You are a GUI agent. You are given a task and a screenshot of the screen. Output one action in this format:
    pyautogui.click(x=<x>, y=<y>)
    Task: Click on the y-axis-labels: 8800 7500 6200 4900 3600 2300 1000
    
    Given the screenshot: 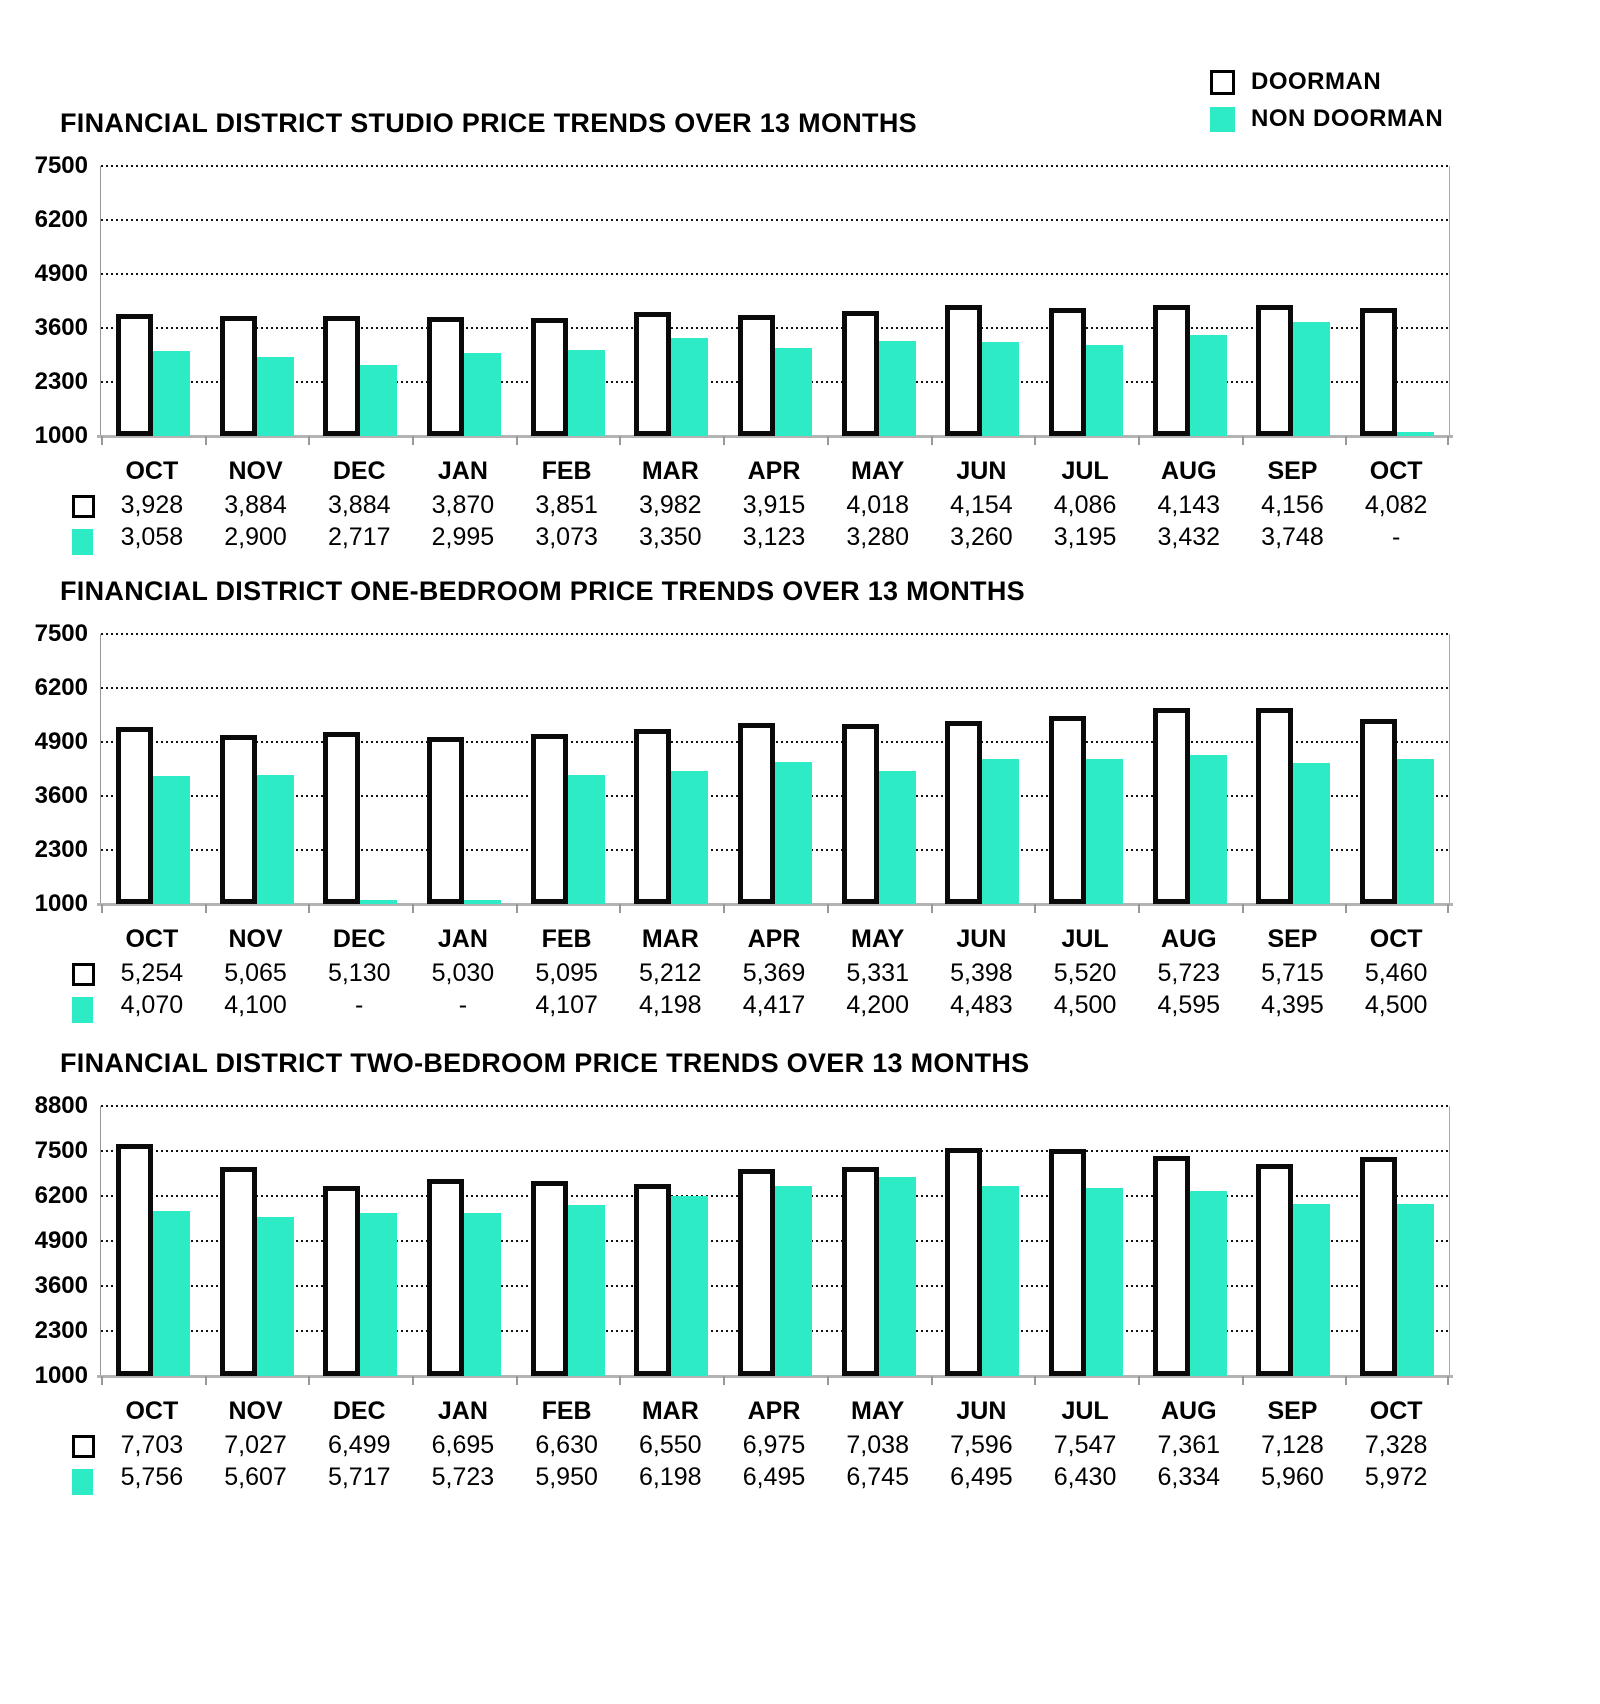 What is the action you would take?
    pyautogui.click(x=44, y=1240)
    